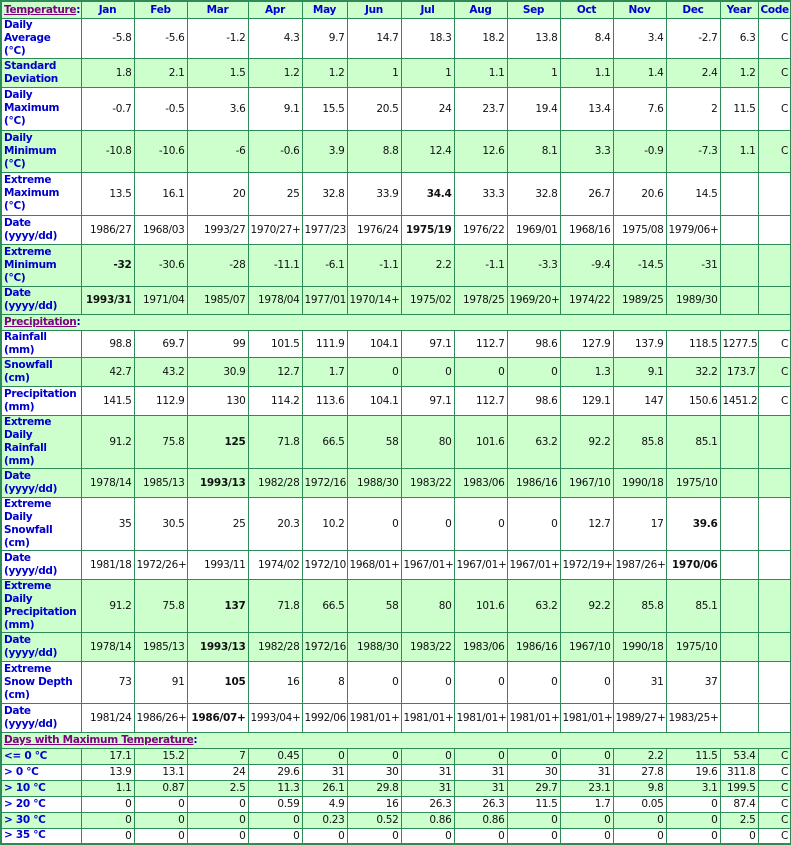 The image size is (791, 845). Describe the element at coordinates (324, 300) in the screenshot. I see `cell-may: 1977/01` at that location.